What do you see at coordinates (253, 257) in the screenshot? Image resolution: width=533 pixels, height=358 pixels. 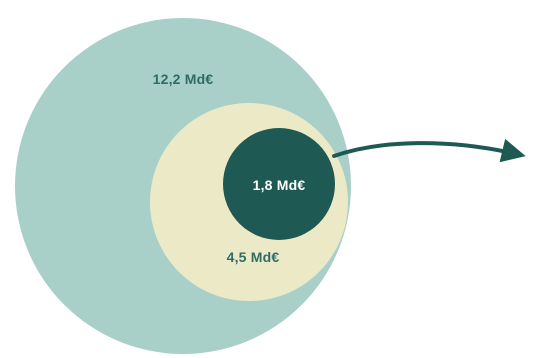 I see `middle-circle-label: 4,5 Md€` at bounding box center [253, 257].